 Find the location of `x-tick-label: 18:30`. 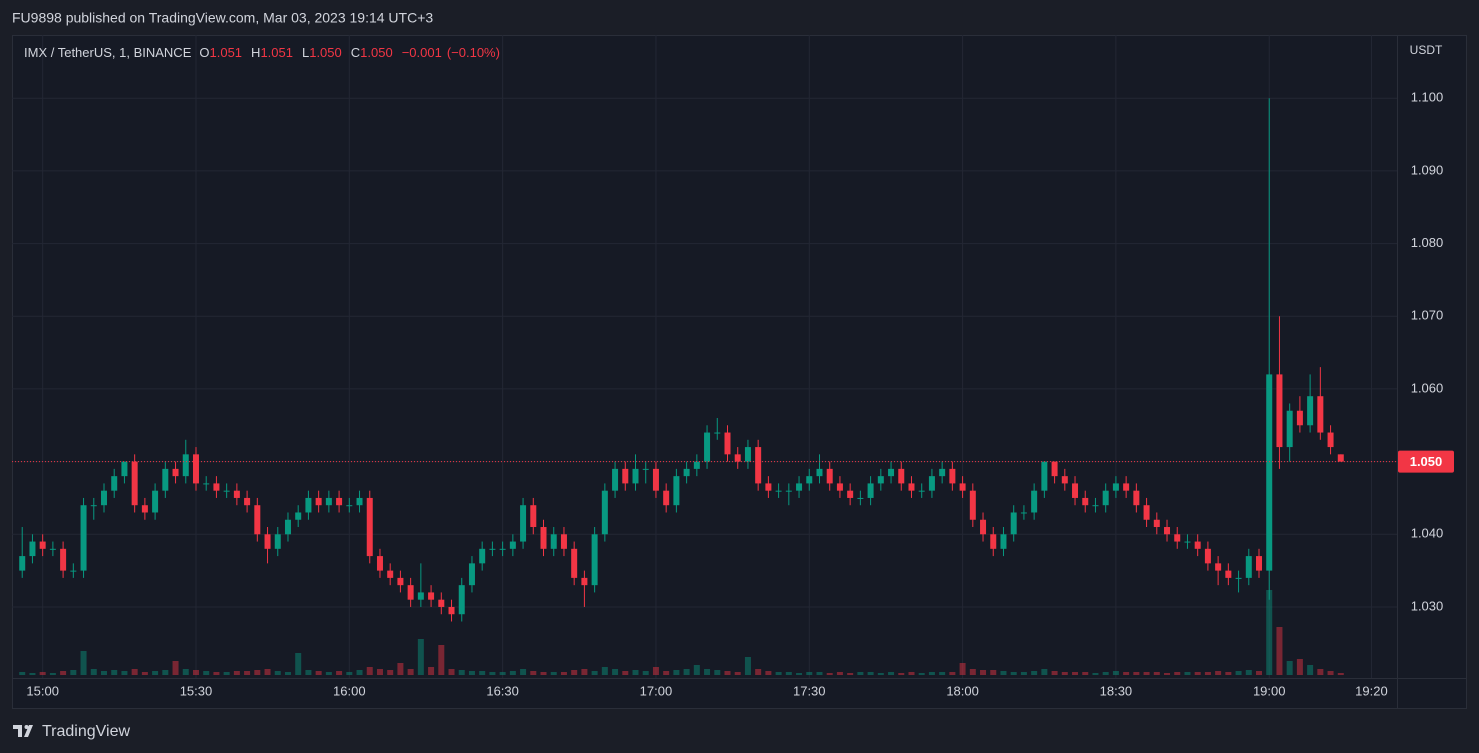

x-tick-label: 18:30 is located at coordinates (1116, 690).